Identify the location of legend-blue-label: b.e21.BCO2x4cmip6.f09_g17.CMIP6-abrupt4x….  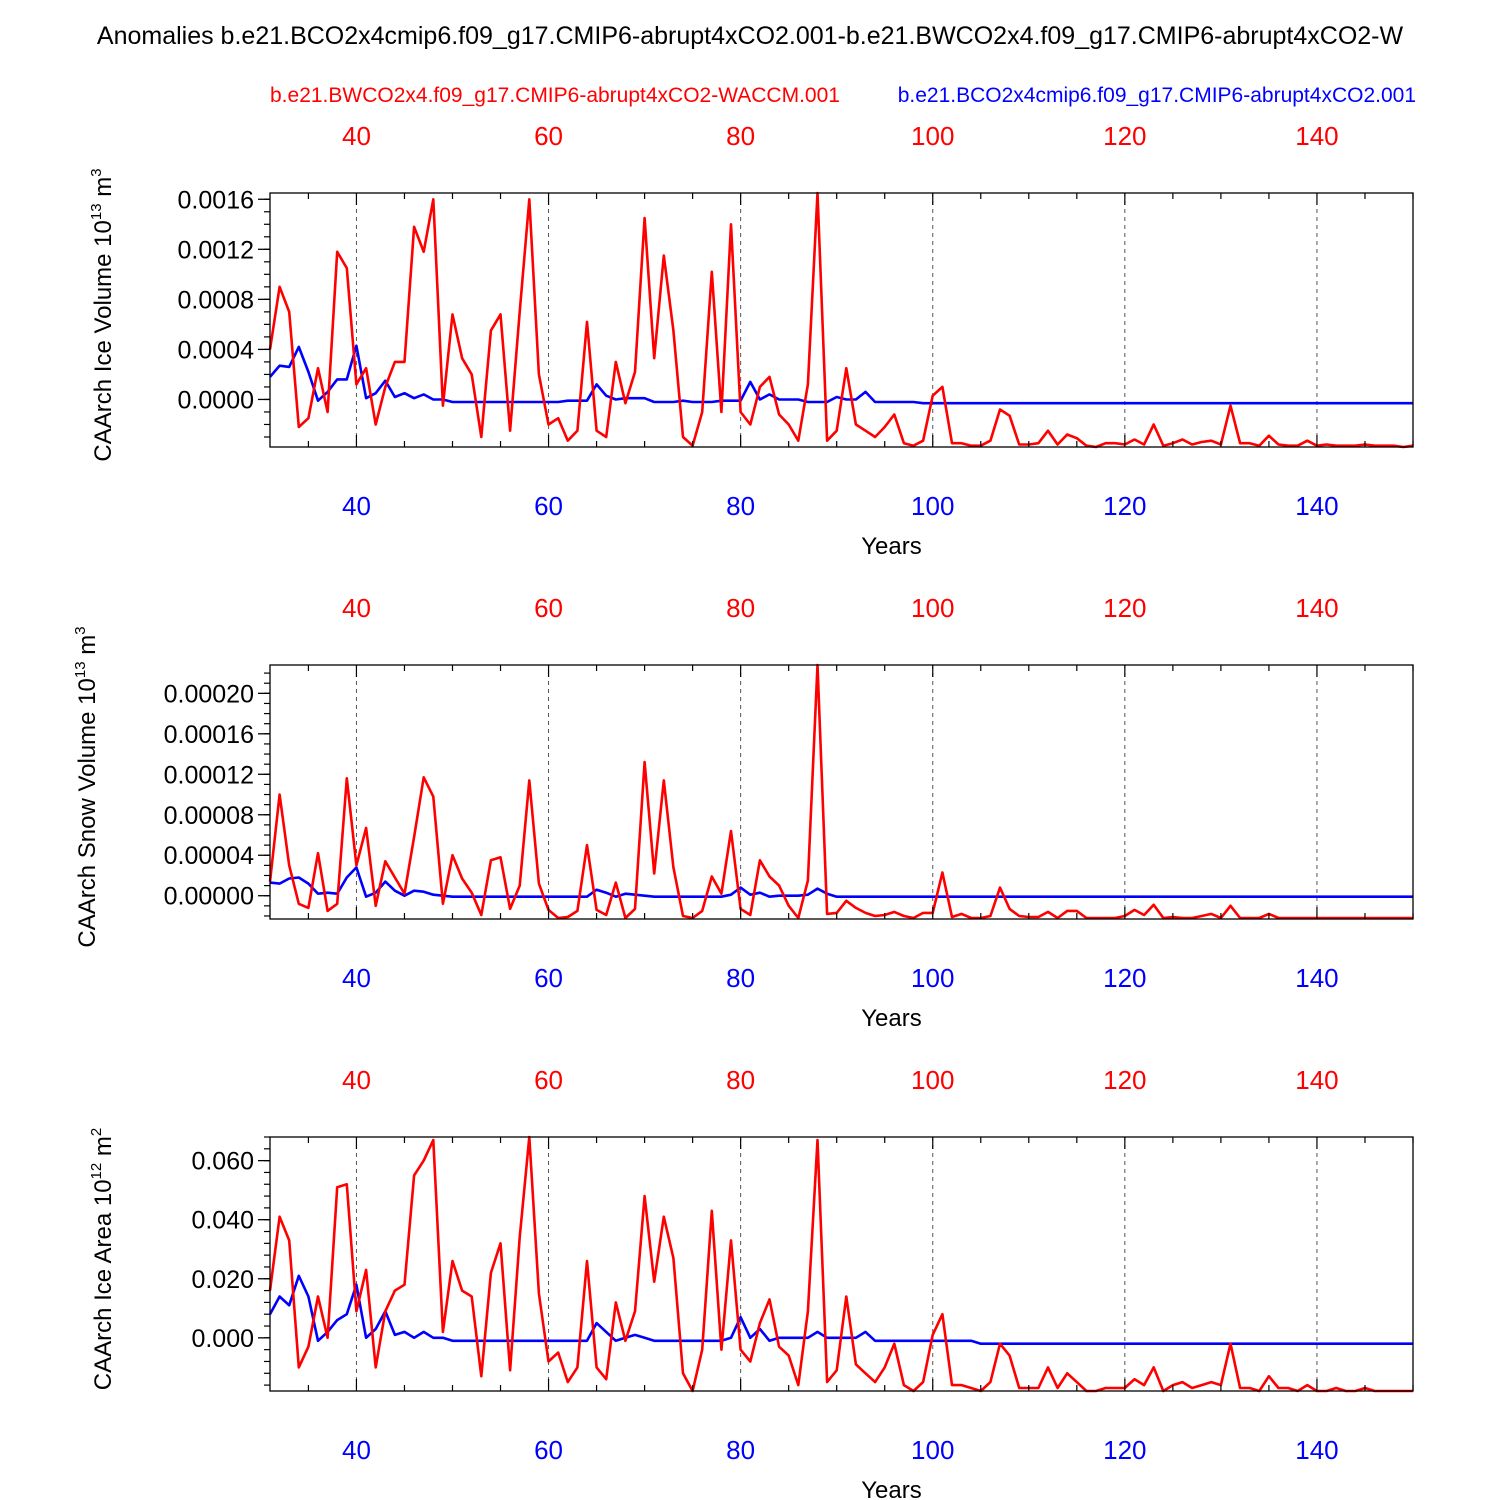
(1157, 95).